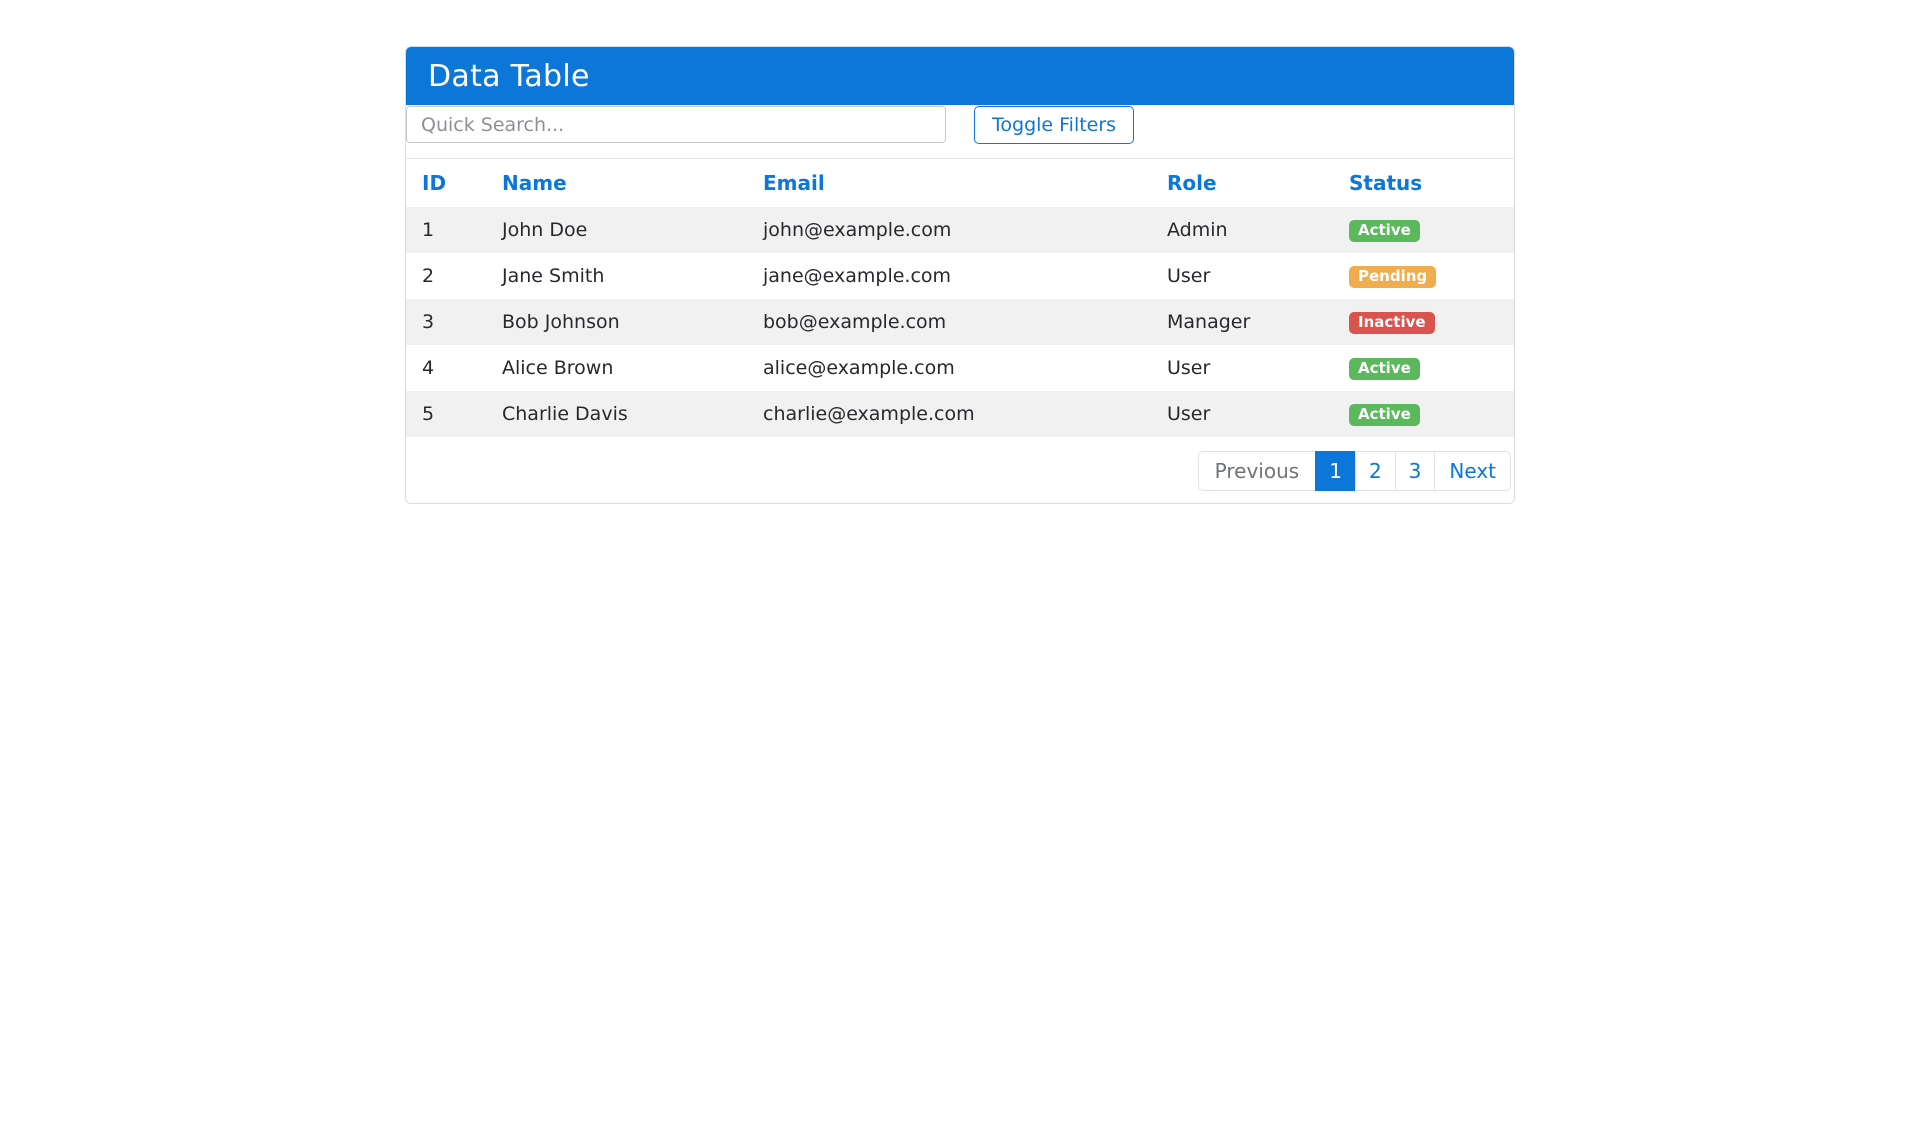  What do you see at coordinates (428, 414) in the screenshot?
I see `cell-id: 5` at bounding box center [428, 414].